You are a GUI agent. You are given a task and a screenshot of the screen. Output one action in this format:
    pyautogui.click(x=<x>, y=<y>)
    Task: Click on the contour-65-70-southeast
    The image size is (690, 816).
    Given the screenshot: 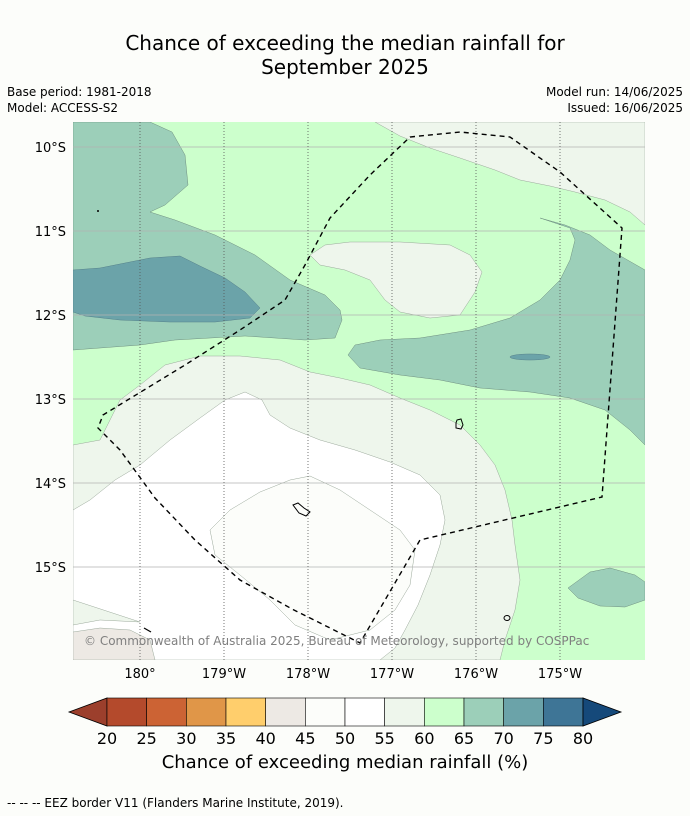 What is the action you would take?
    pyautogui.click(x=606, y=587)
    